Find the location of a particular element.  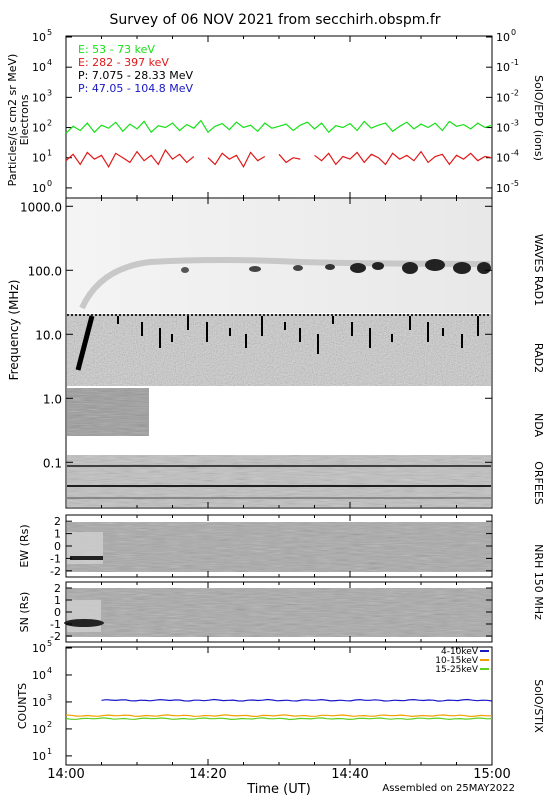

stix-series is located at coordinates (279, 709).